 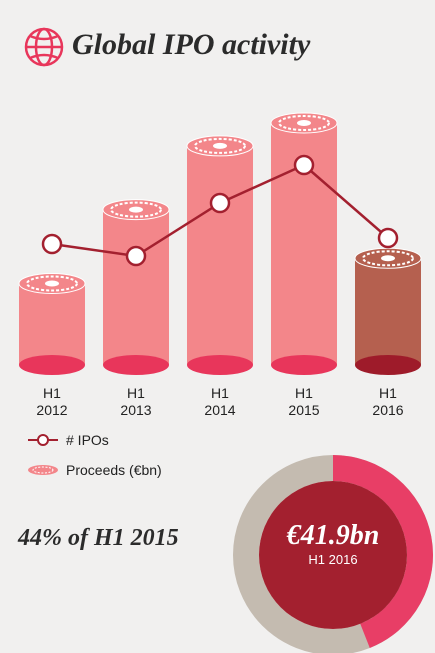 What do you see at coordinates (43, 470) in the screenshot?
I see `legend-coin-icon` at bounding box center [43, 470].